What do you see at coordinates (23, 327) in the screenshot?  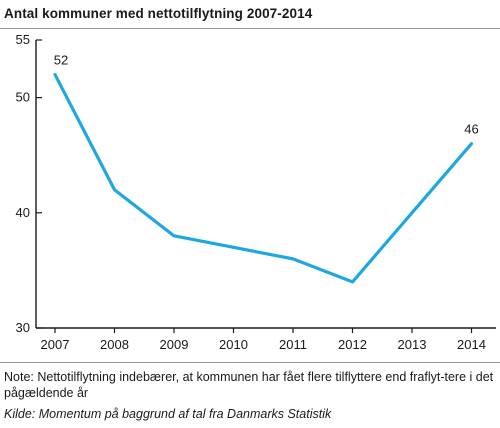 I see `y-tick-label: 30` at bounding box center [23, 327].